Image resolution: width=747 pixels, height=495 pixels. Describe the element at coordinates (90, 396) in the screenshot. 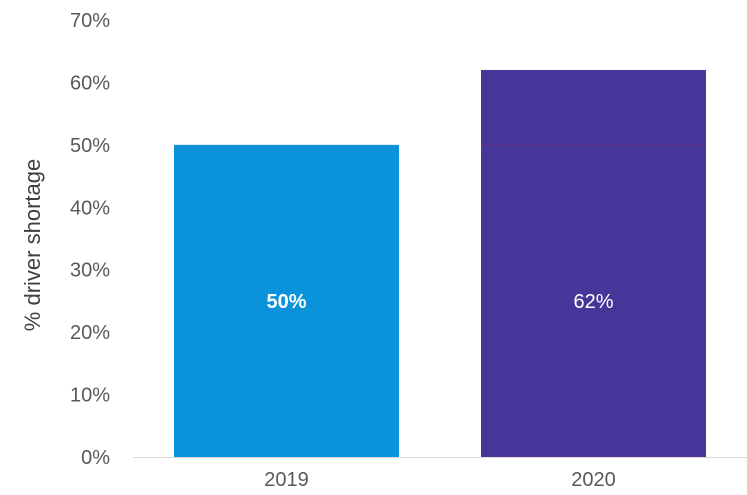

I see `y-tick-label: 10%` at that location.